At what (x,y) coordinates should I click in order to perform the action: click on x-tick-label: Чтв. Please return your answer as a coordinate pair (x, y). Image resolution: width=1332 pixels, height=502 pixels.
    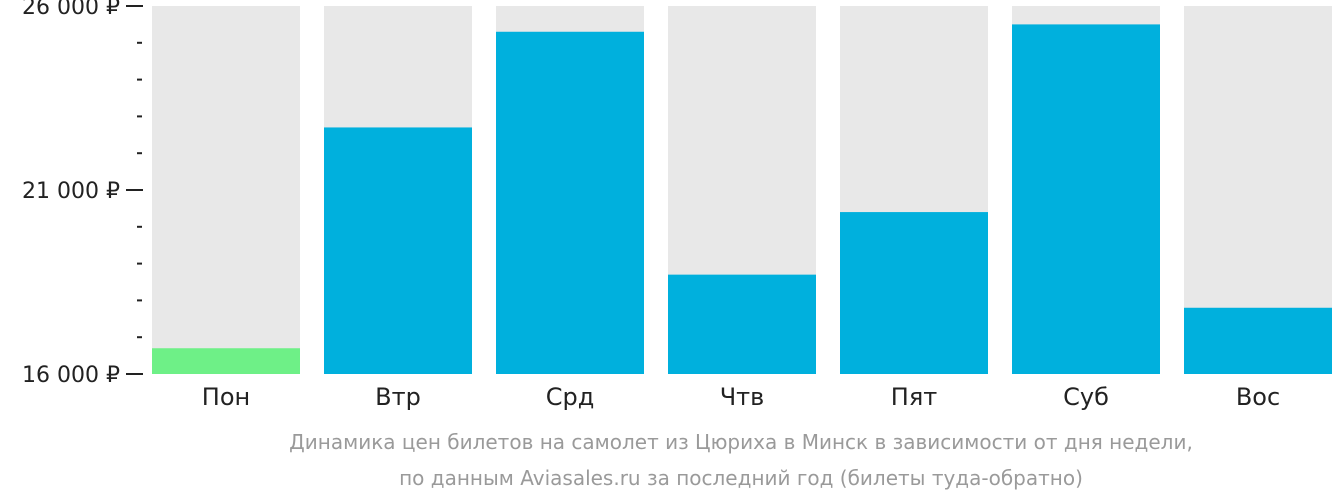
    Looking at the image, I should click on (742, 397).